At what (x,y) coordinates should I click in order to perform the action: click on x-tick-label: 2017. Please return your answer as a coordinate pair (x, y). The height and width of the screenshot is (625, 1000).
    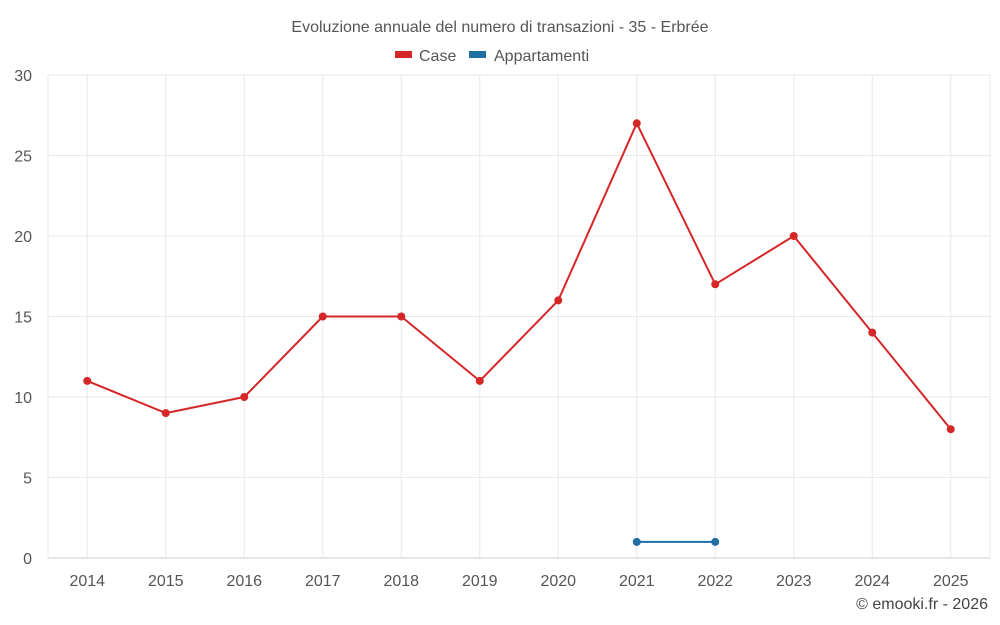
    Looking at the image, I should click on (323, 581).